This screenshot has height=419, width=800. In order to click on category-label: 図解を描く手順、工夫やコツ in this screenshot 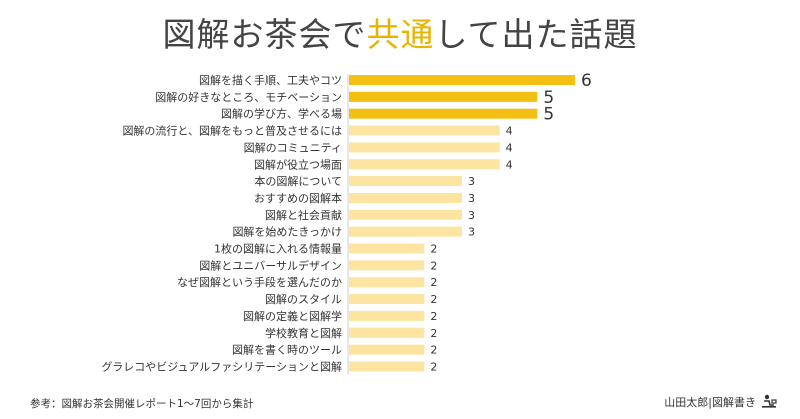, I will do `click(270, 80)`.